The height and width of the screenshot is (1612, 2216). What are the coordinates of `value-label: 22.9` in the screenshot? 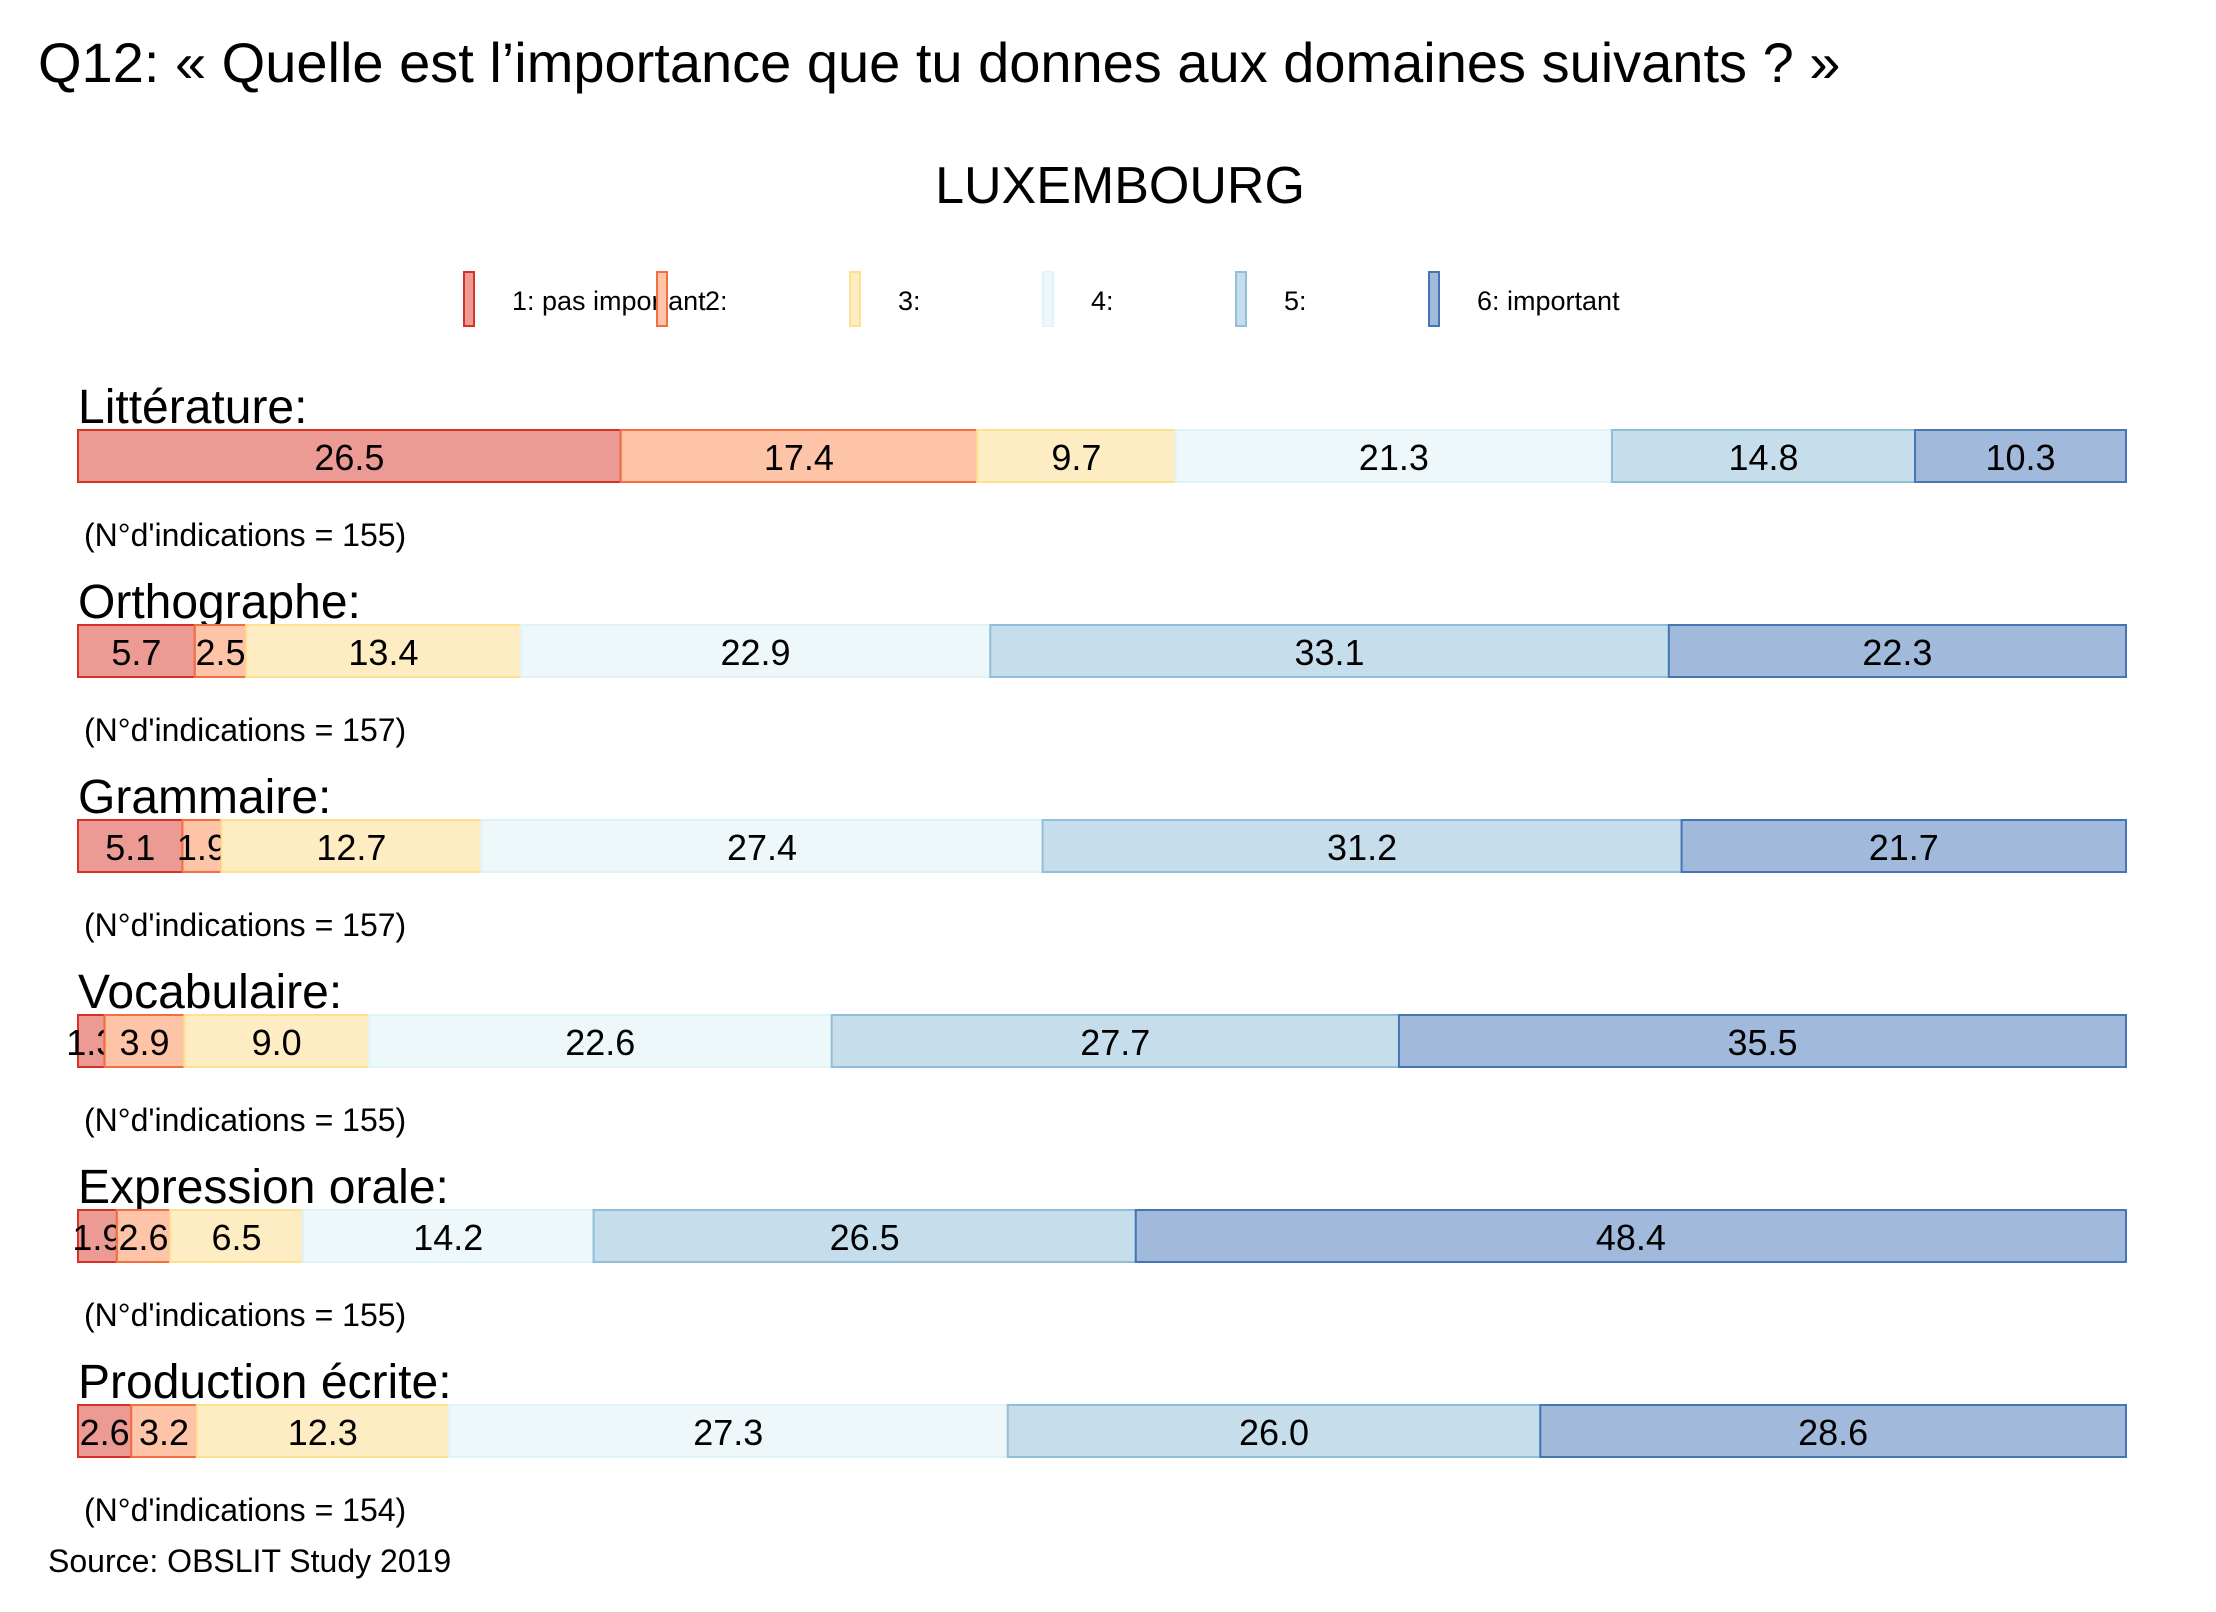 It's located at (756, 652).